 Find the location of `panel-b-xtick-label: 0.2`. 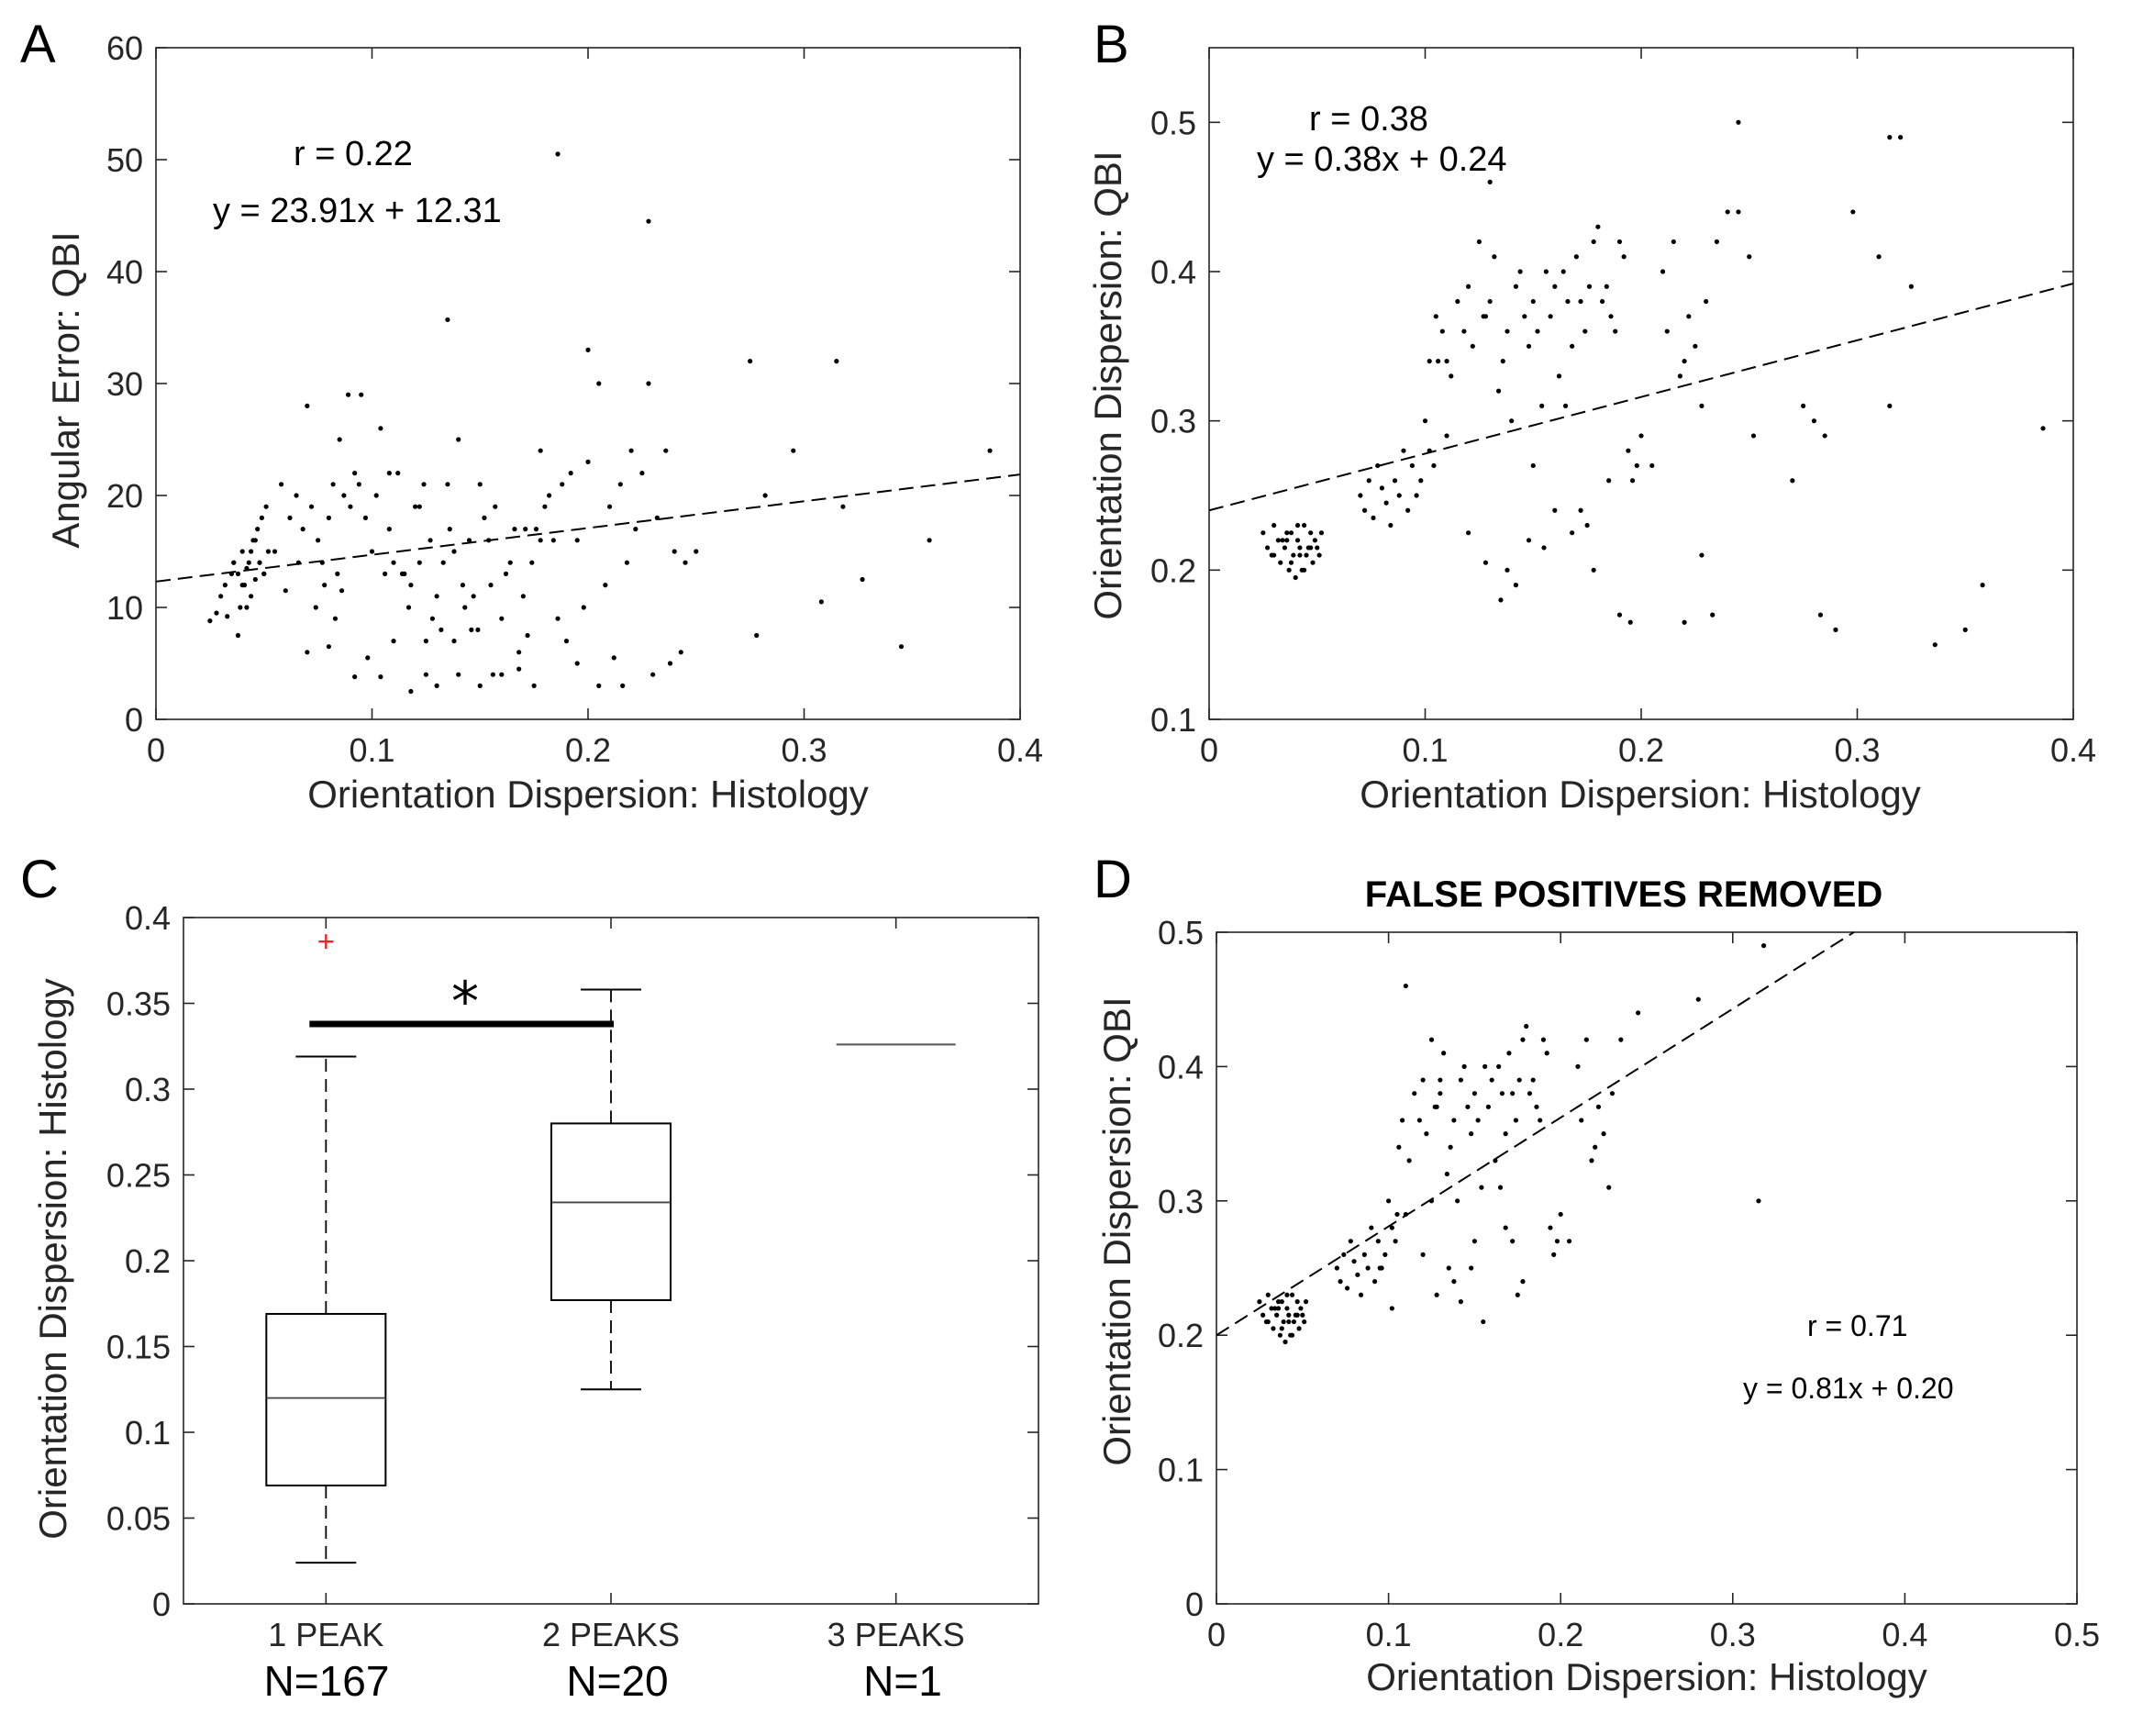

panel-b-xtick-label: 0.2 is located at coordinates (1641, 750).